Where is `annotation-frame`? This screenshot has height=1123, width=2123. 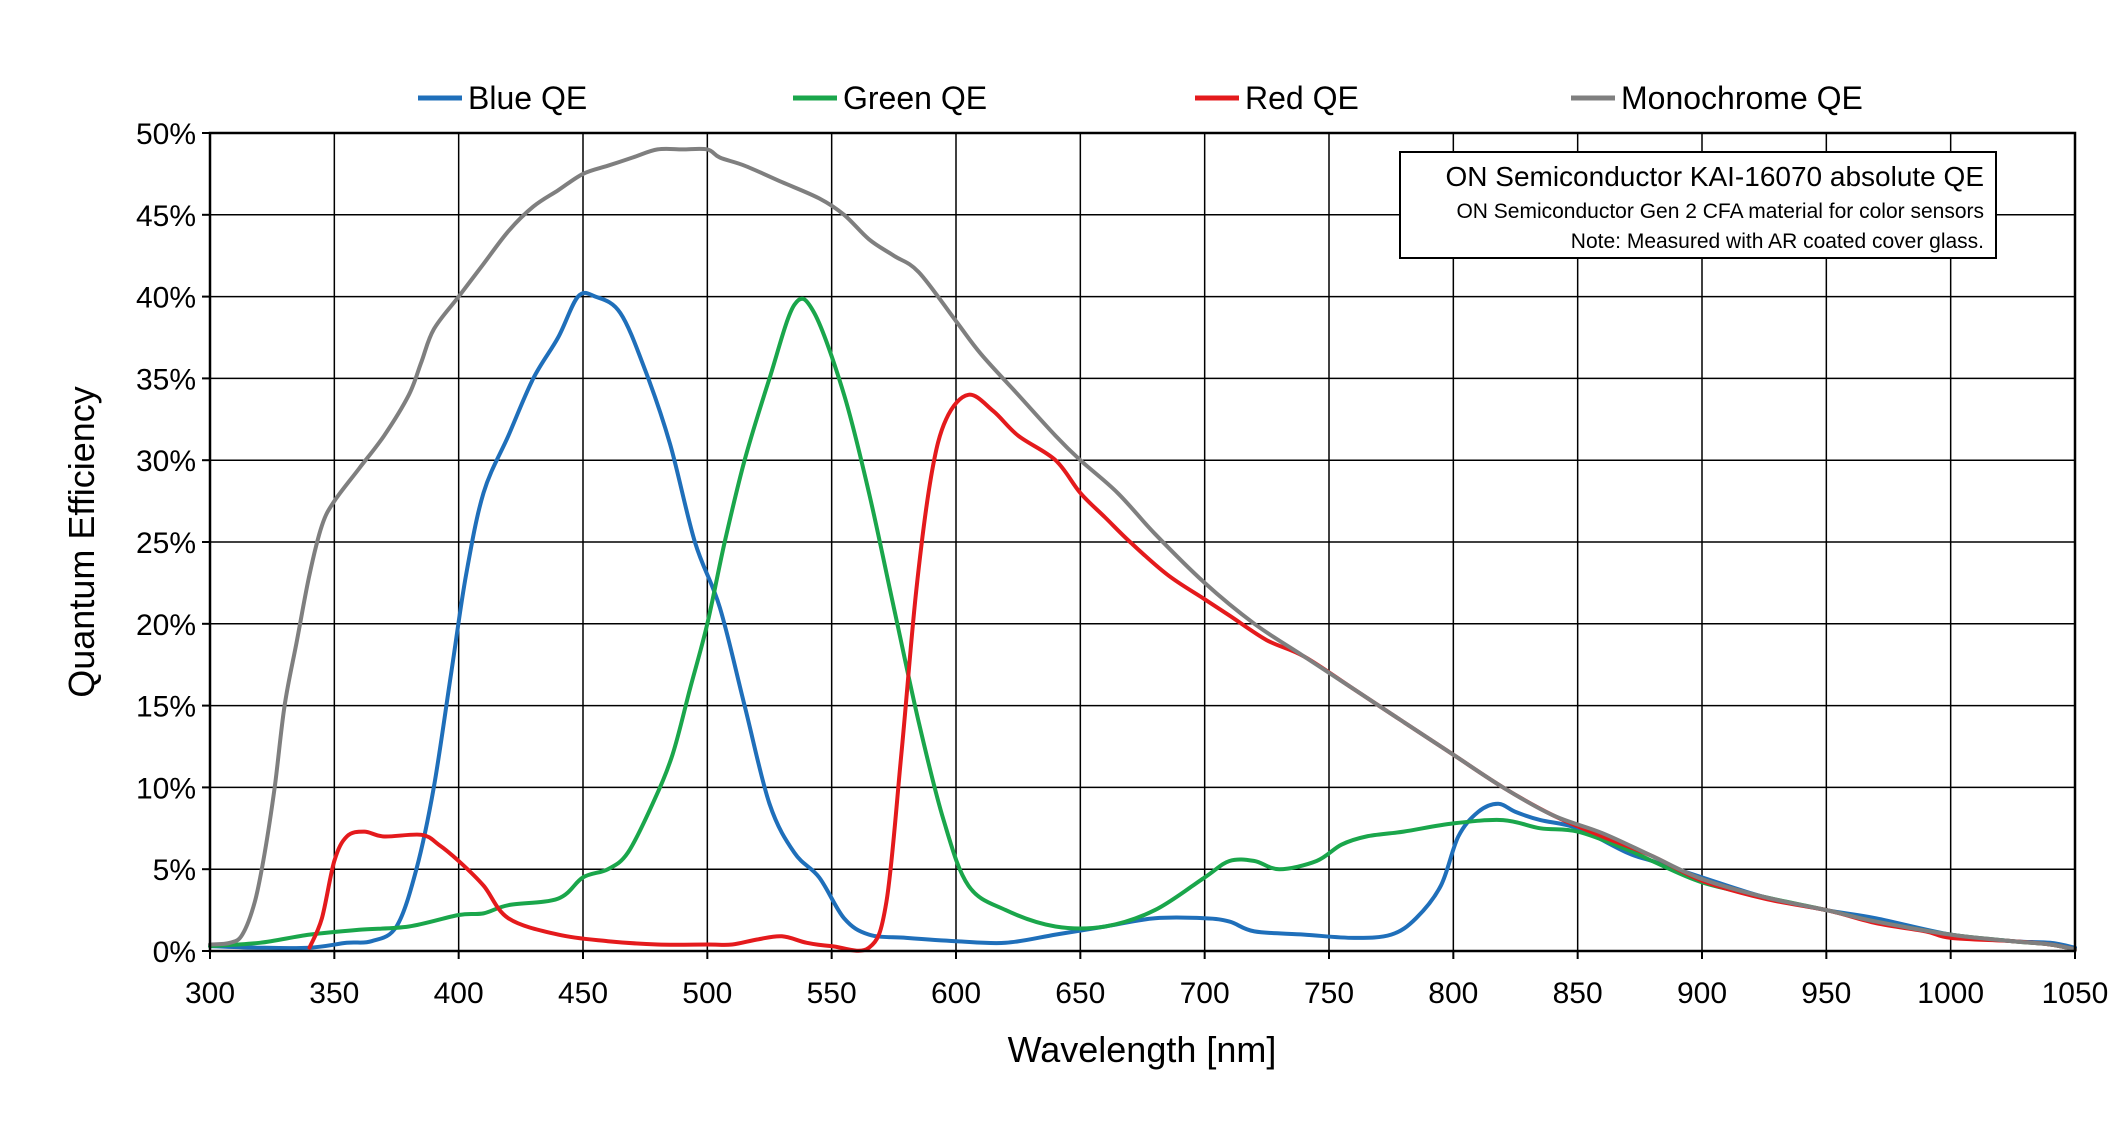 annotation-frame is located at coordinates (1698, 205).